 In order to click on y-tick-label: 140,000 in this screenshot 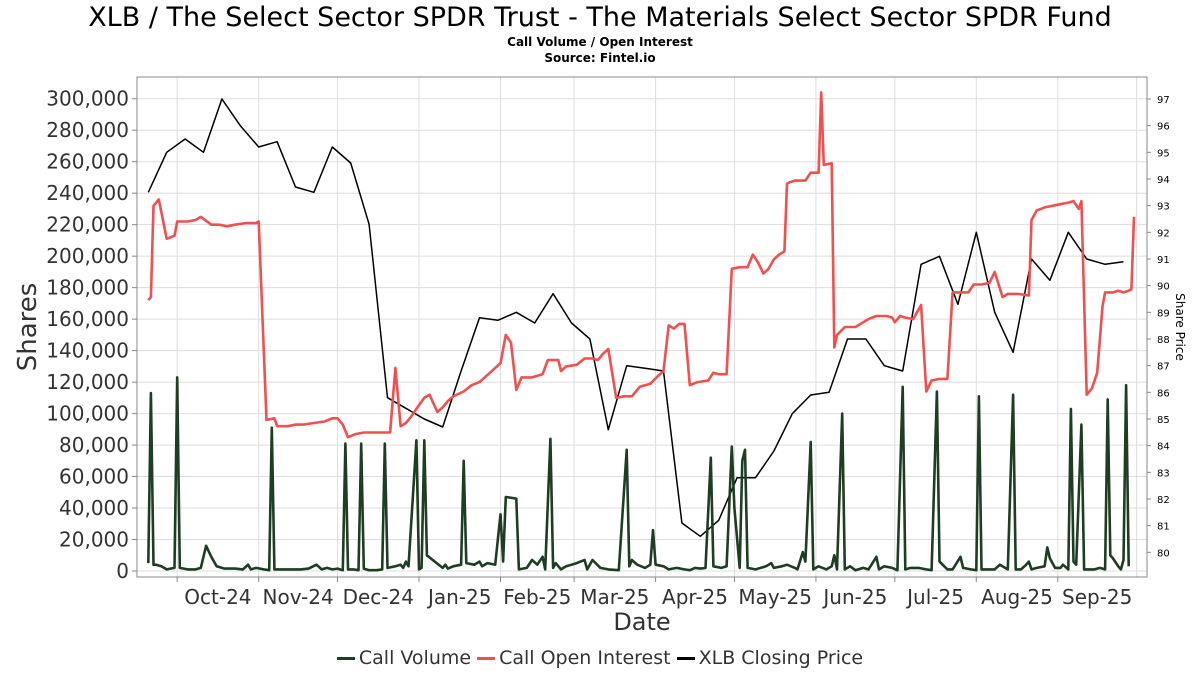, I will do `click(87, 351)`.